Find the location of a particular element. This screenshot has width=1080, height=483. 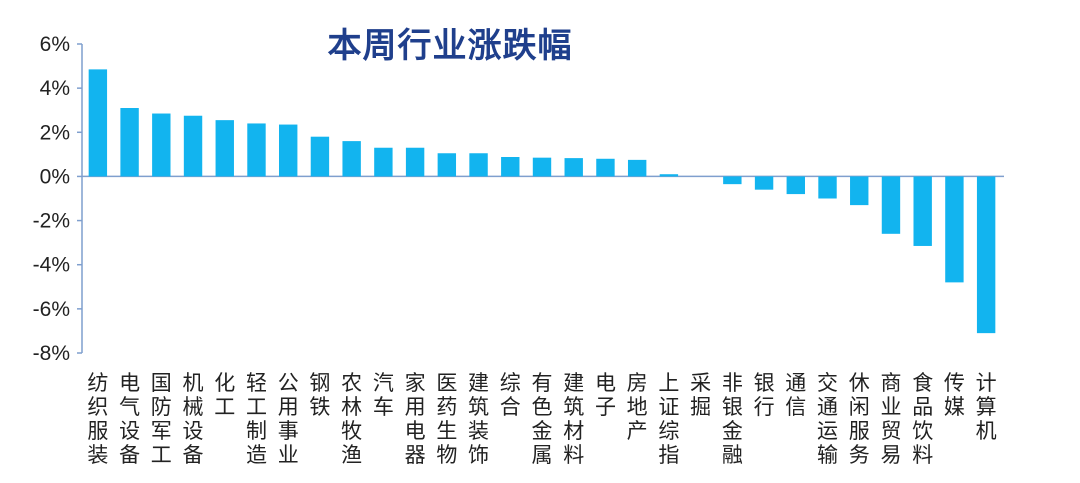

category-label: 电子 is located at coordinates (605, 395).